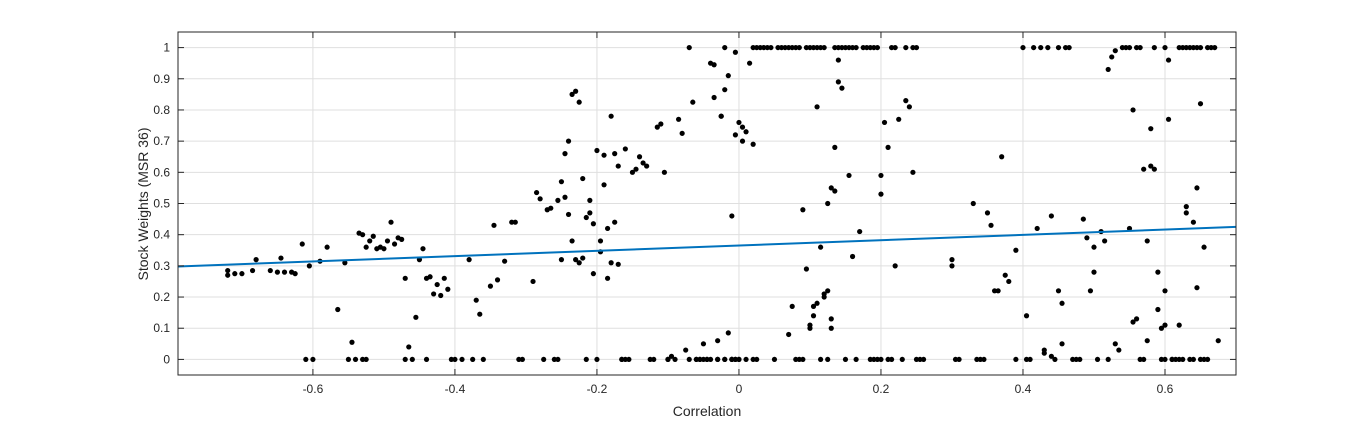  I want to click on y-tick-label: 0.2, so click(161, 297).